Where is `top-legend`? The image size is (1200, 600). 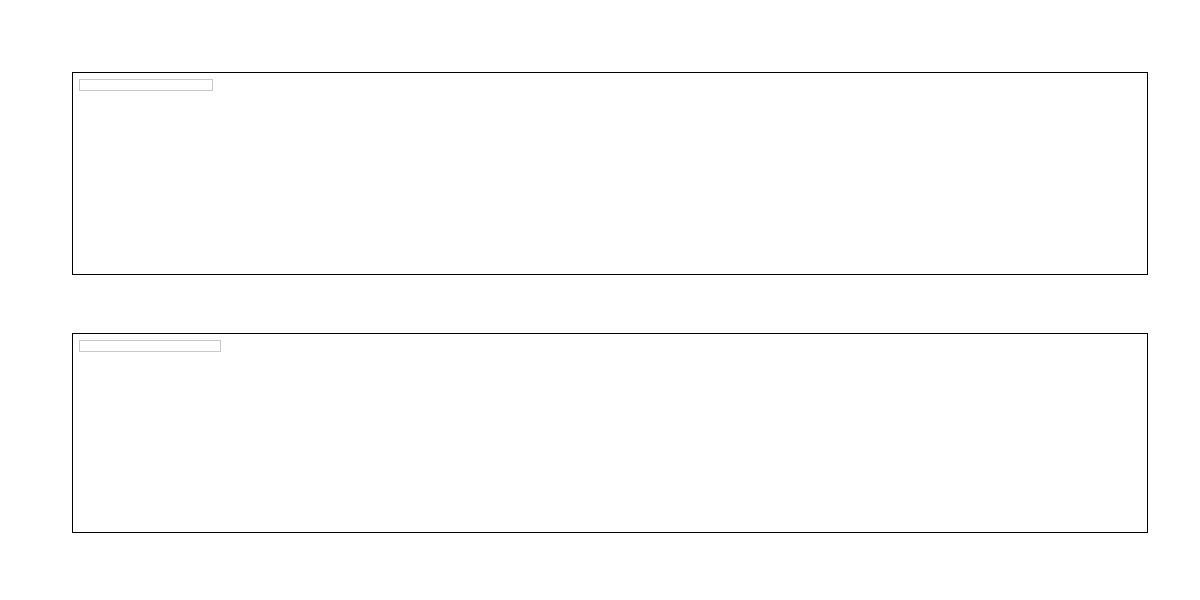
top-legend is located at coordinates (146, 85).